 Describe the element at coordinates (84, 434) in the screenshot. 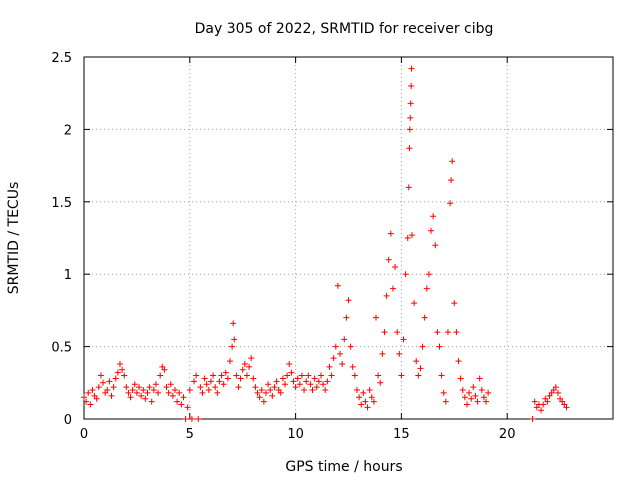

I see `x-tick-label: 0` at that location.